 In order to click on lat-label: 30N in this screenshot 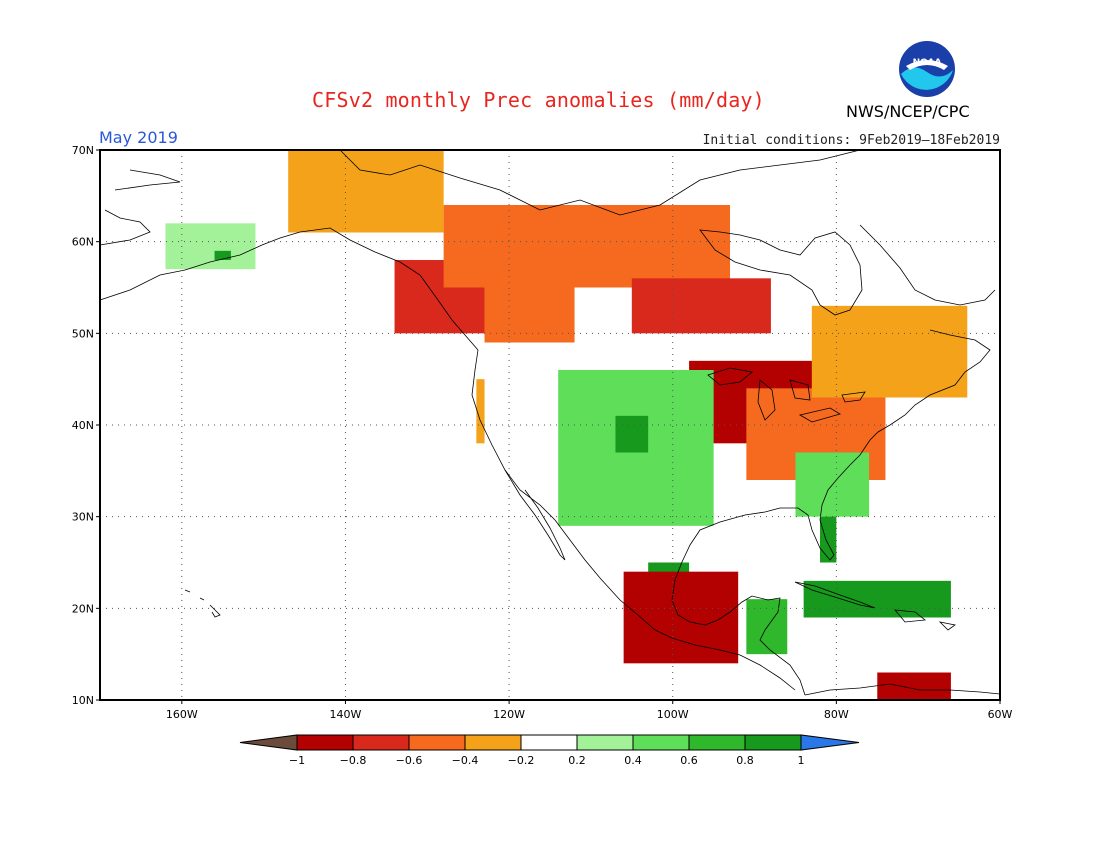, I will do `click(83, 517)`.